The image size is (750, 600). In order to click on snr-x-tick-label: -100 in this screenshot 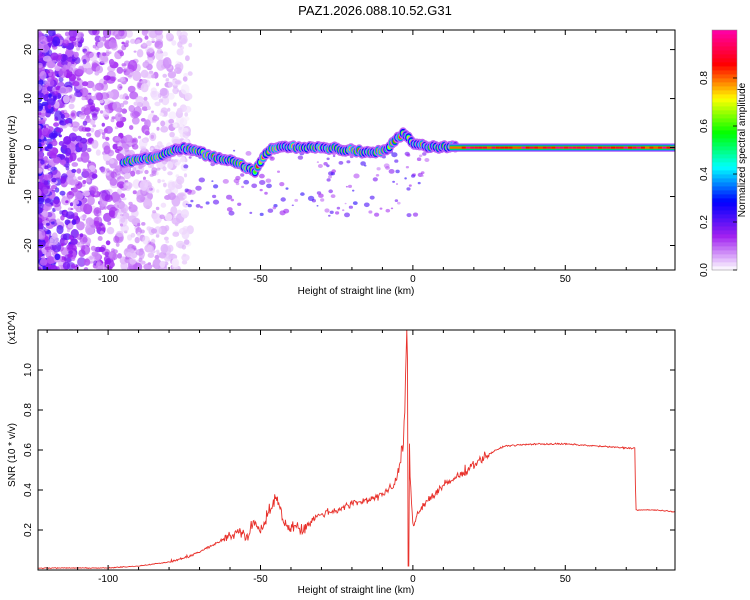, I will do `click(108, 579)`.